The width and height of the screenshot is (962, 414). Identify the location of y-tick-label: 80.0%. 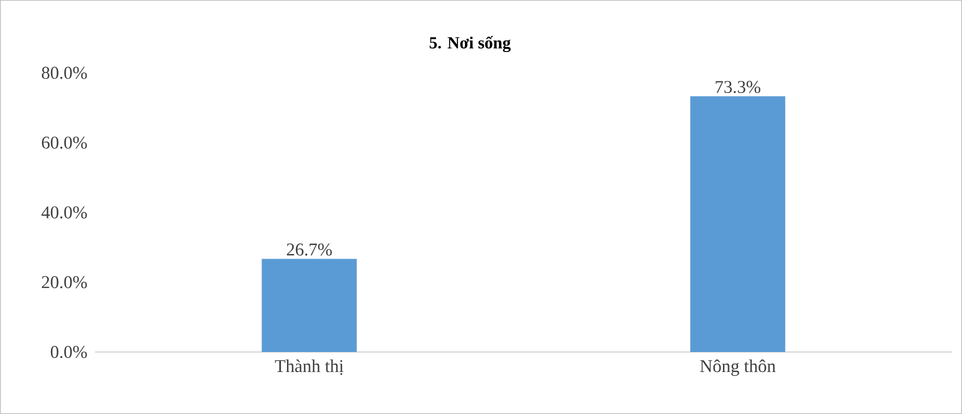
(64, 72).